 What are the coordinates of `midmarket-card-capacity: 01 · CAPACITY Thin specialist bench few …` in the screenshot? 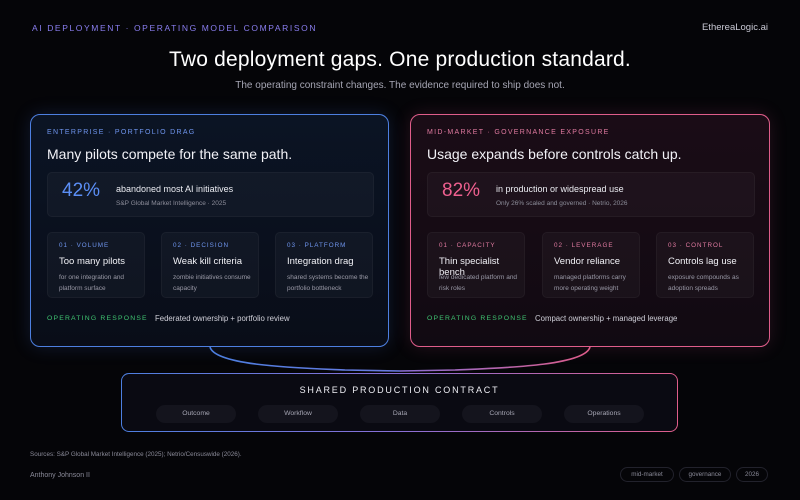 It's located at (476, 265).